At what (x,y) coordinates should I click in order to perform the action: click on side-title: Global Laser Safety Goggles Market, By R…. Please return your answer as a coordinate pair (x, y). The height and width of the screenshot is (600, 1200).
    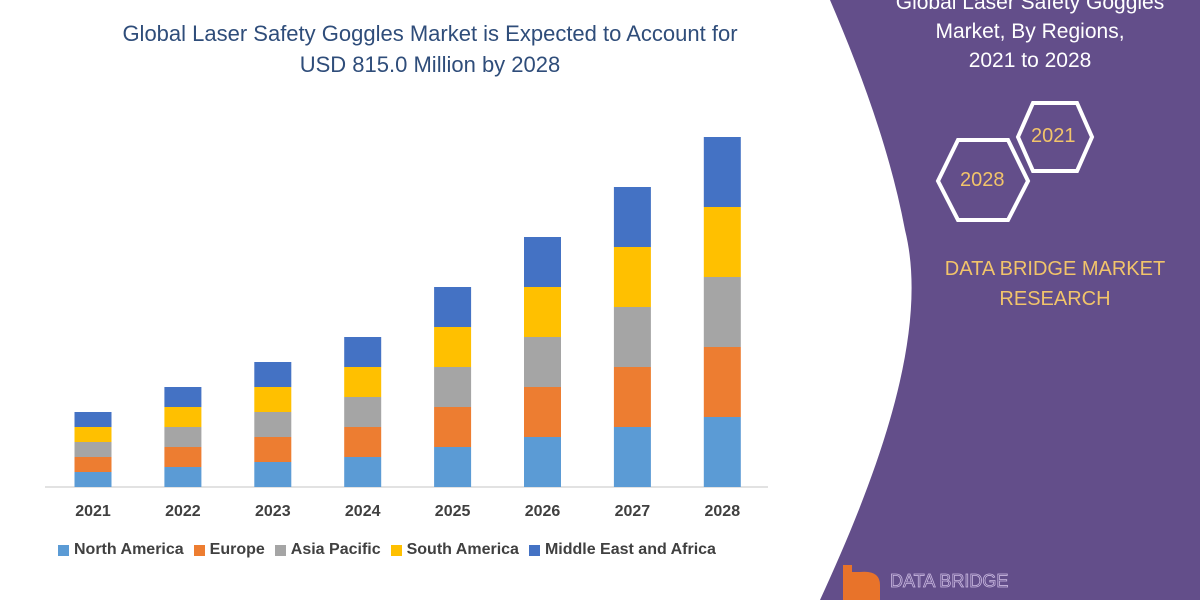
    Looking at the image, I should click on (1030, 37).